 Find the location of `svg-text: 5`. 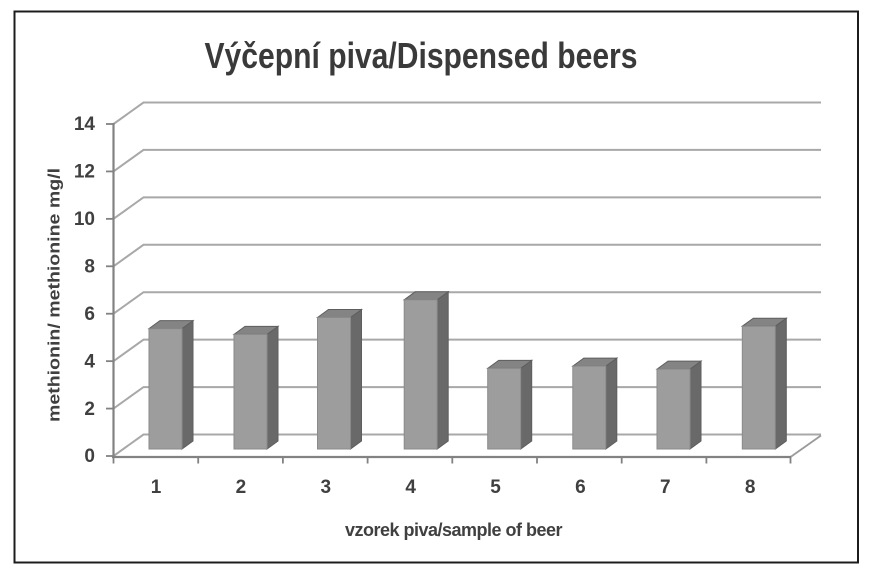

svg-text: 5 is located at coordinates (495, 487).